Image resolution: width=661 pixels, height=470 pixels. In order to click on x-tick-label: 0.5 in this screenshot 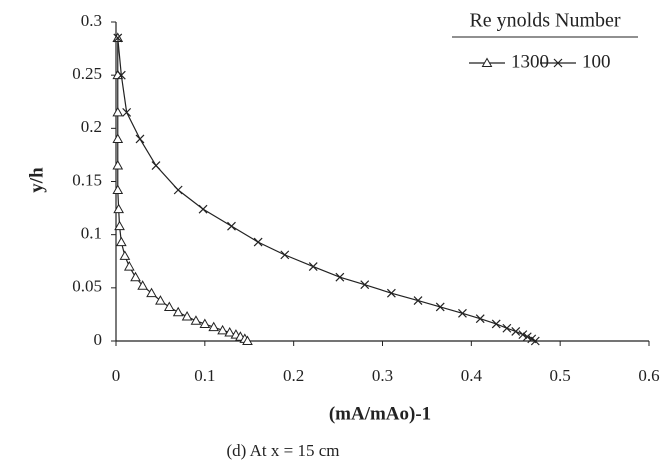, I will do `click(560, 375)`.